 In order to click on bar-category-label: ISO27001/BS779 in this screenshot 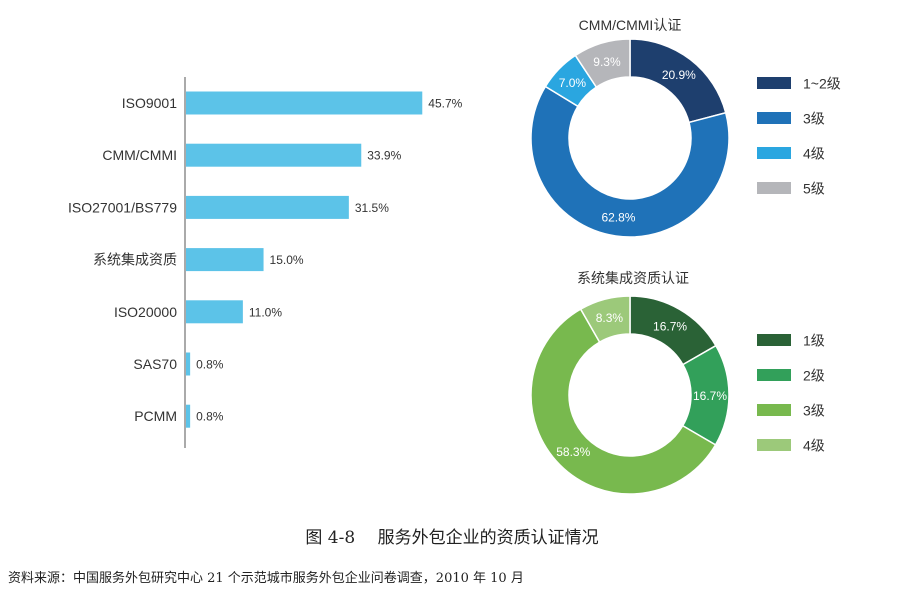, I will do `click(122, 207)`.